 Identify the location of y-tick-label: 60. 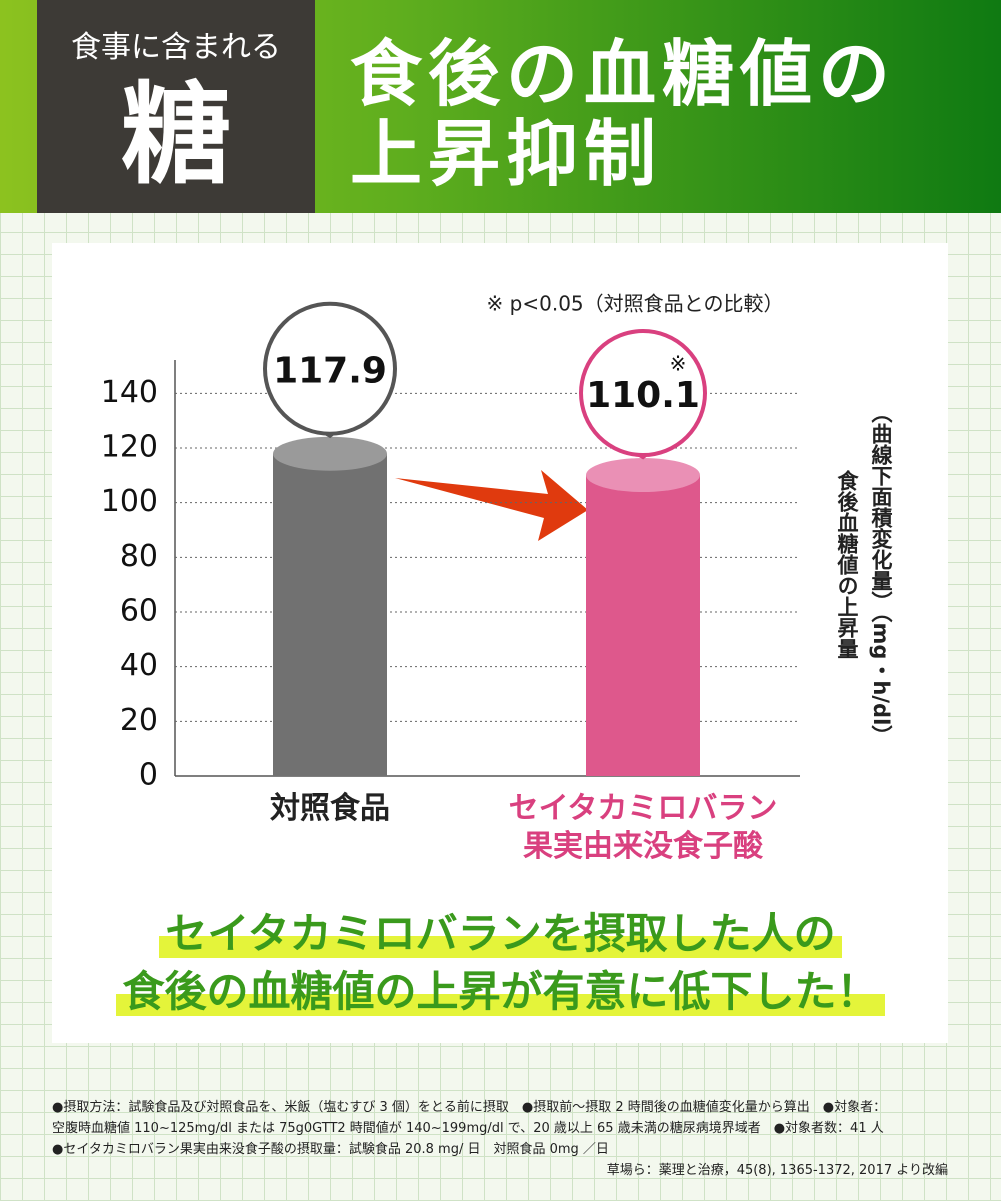
(139, 611).